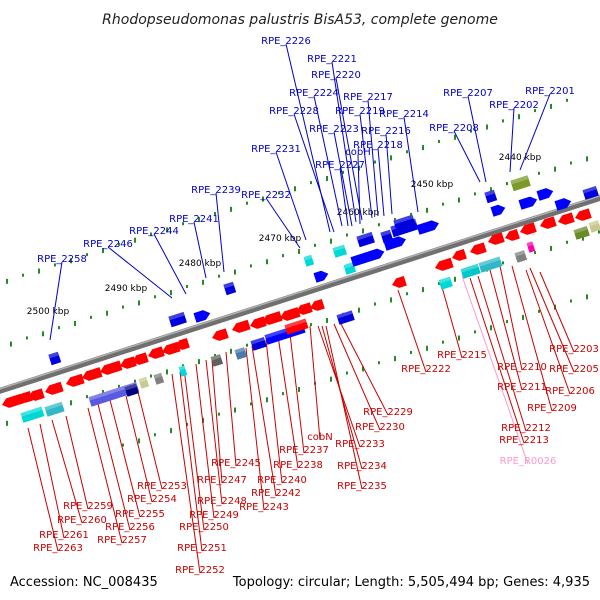 The image size is (600, 600). Describe the element at coordinates (574, 349) in the screenshot. I see `reverse-gene-label: RPE_2203` at that location.